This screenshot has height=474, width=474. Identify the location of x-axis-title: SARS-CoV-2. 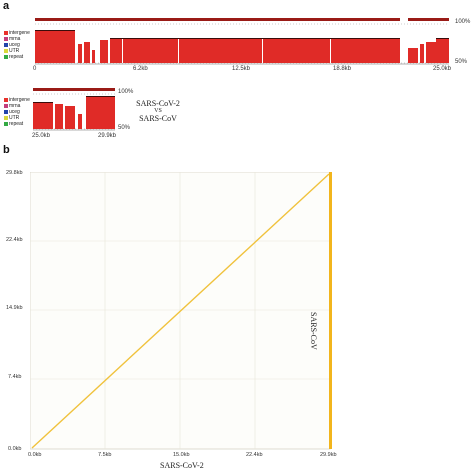
(182, 465).